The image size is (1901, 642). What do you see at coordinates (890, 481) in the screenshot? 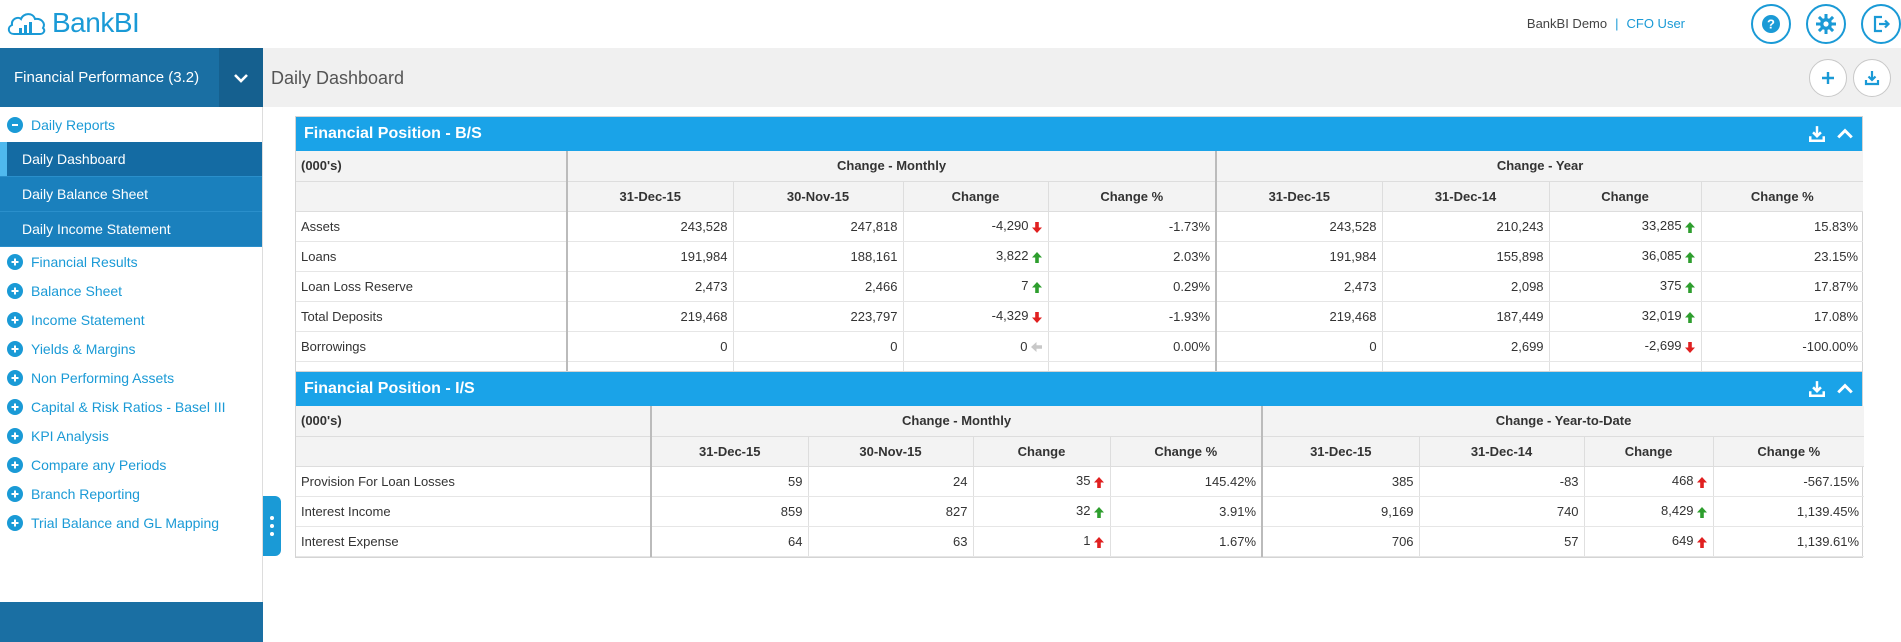
I see `table-cell: 24` at bounding box center [890, 481].